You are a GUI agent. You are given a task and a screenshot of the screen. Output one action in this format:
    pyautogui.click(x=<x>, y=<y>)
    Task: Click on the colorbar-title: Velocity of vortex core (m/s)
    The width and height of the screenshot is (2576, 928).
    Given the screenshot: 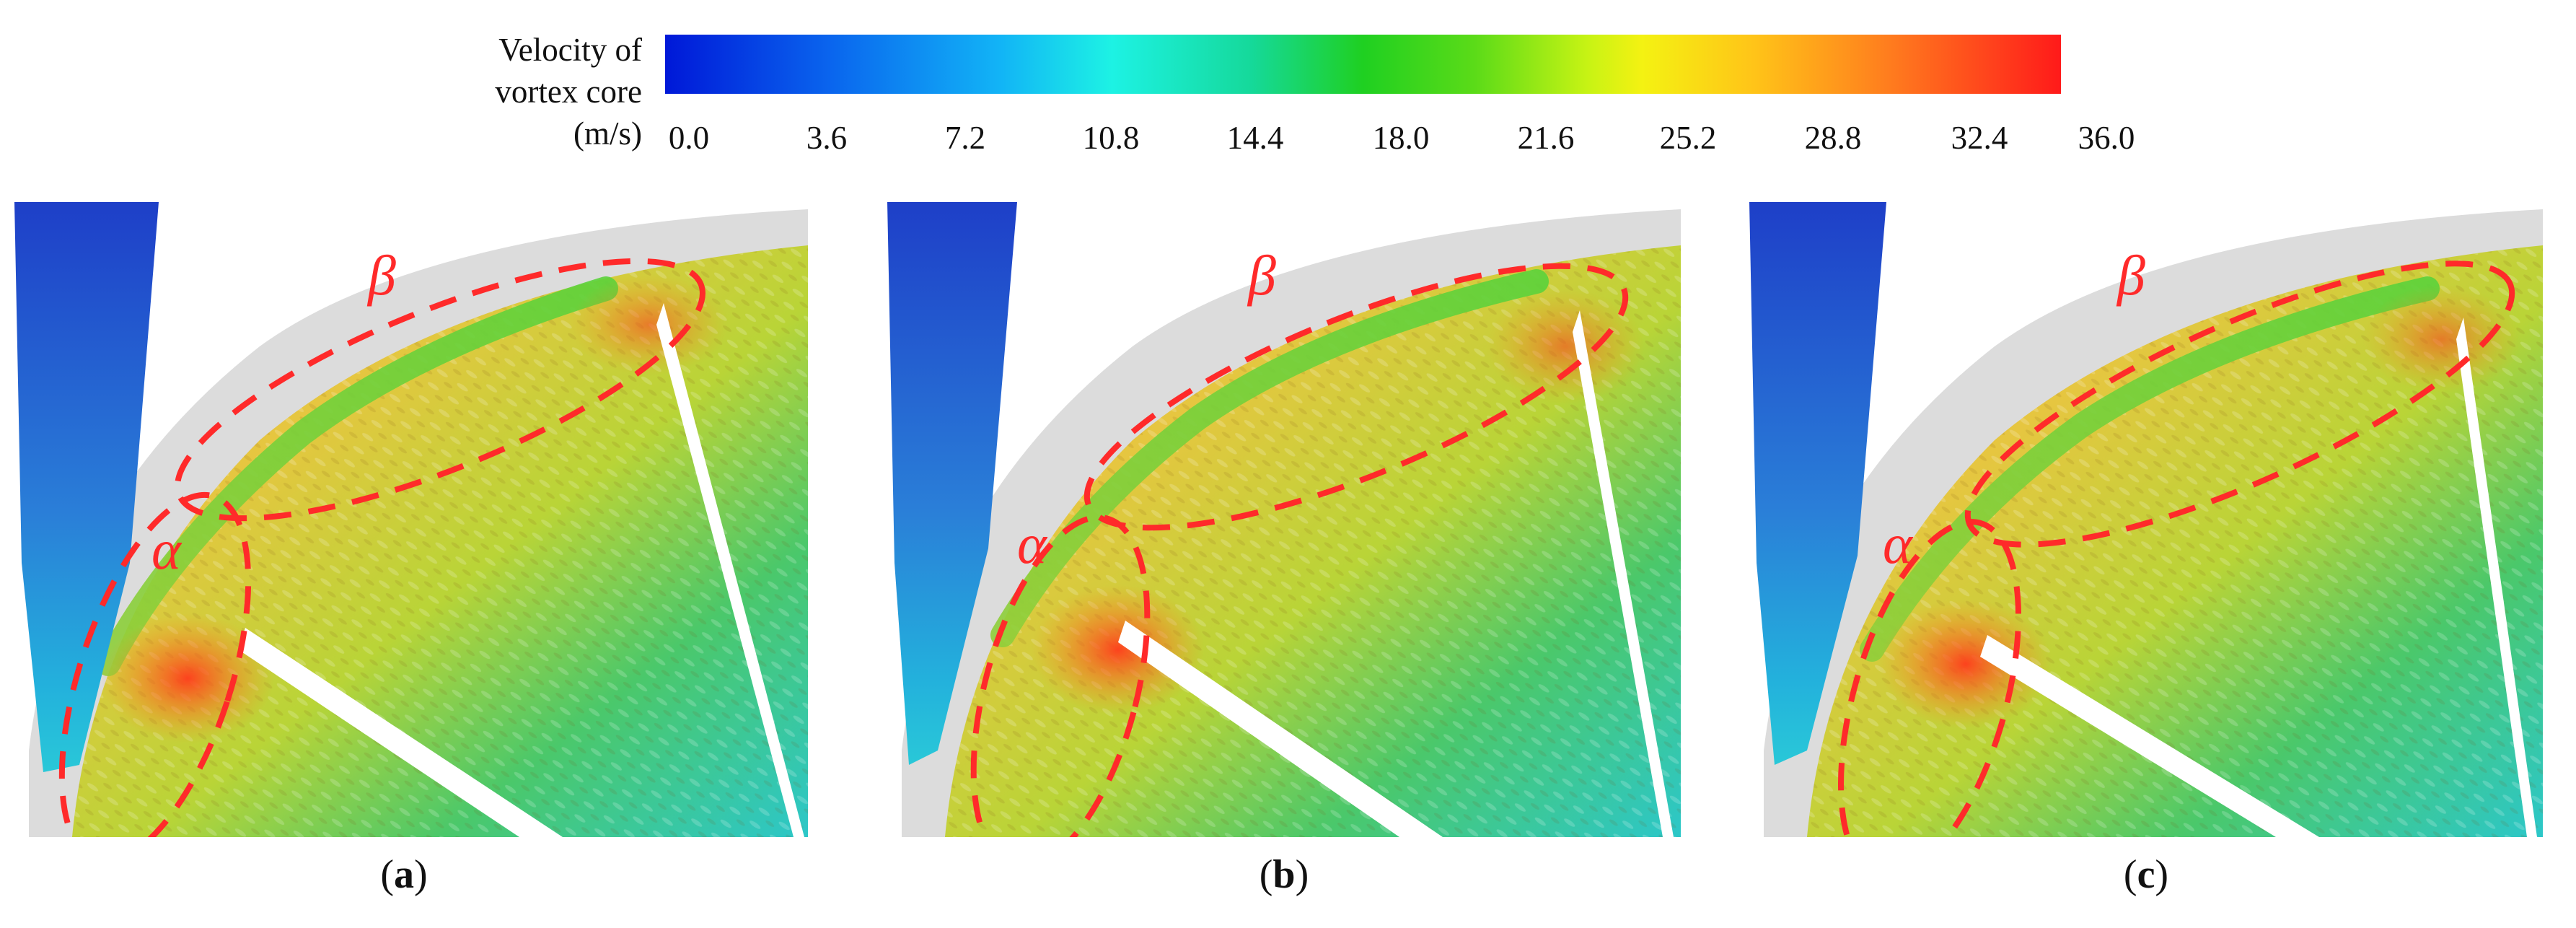 What is the action you would take?
    pyautogui.click(x=523, y=91)
    